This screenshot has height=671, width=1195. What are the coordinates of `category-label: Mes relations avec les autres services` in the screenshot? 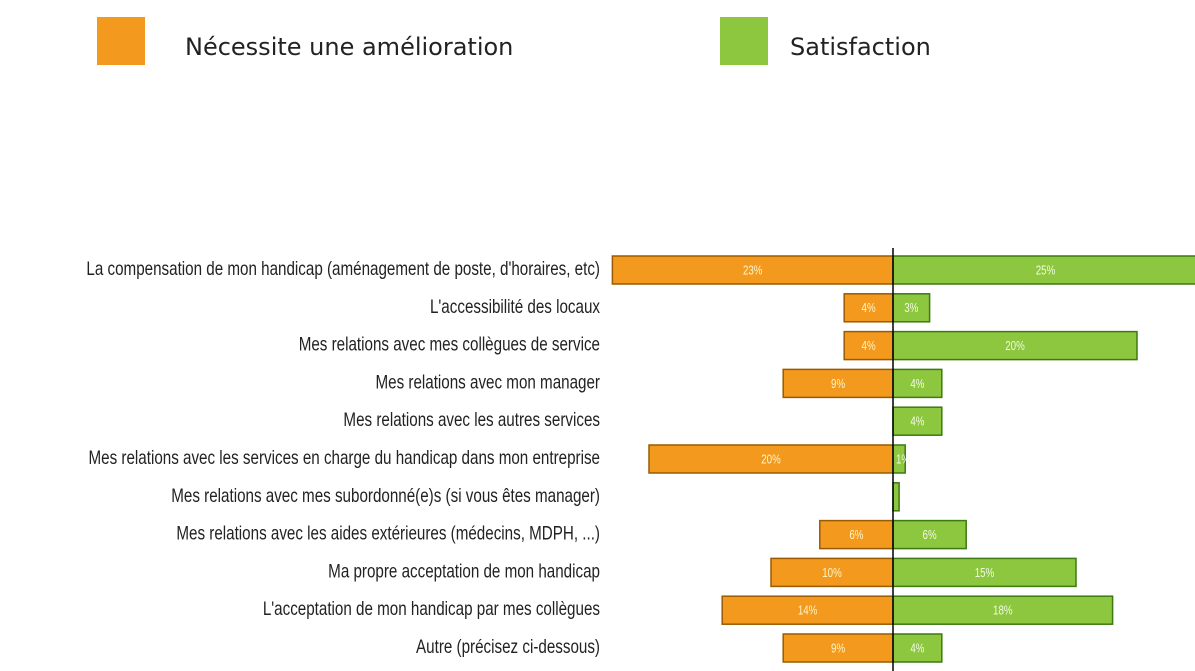 It's located at (471, 420).